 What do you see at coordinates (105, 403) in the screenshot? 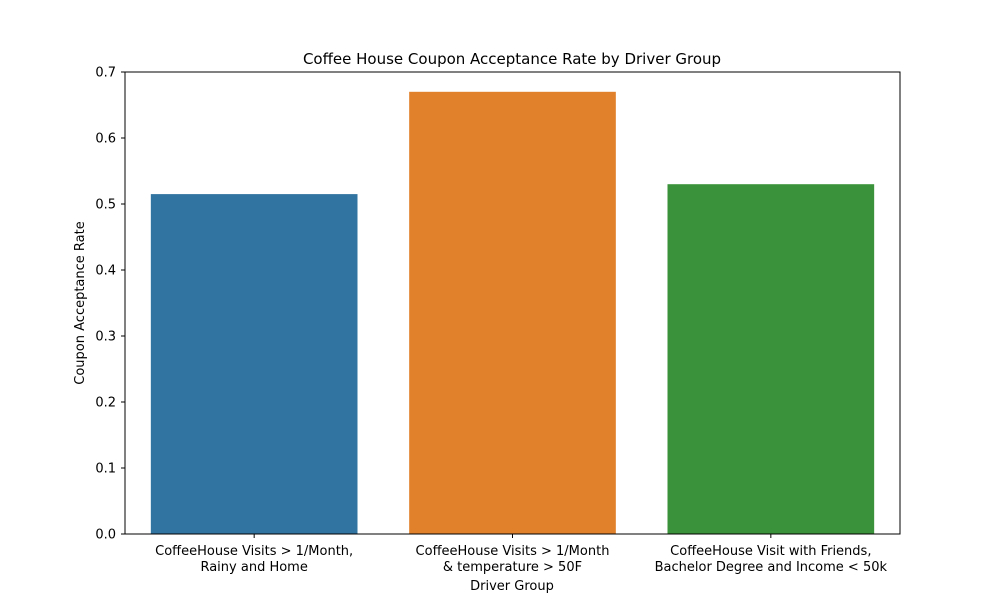
I see `y-tick-label-2: 0.2` at bounding box center [105, 403].